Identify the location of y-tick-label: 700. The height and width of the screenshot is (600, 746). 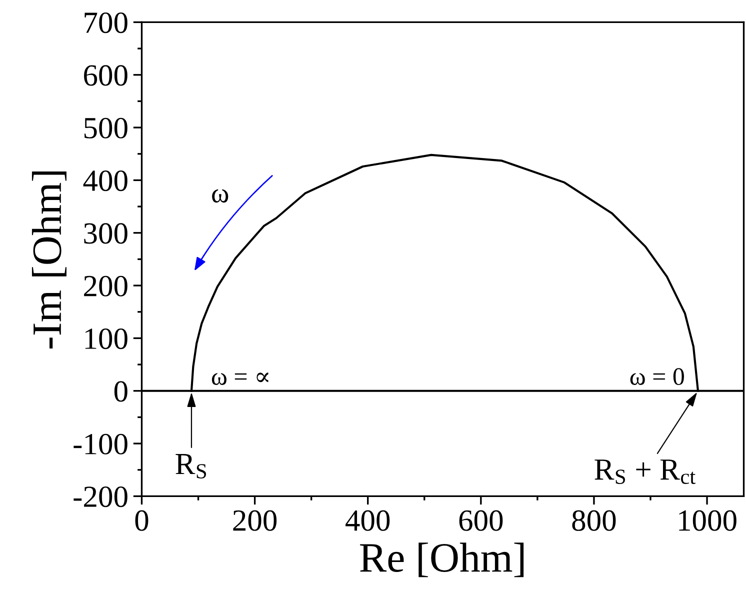
(106, 23).